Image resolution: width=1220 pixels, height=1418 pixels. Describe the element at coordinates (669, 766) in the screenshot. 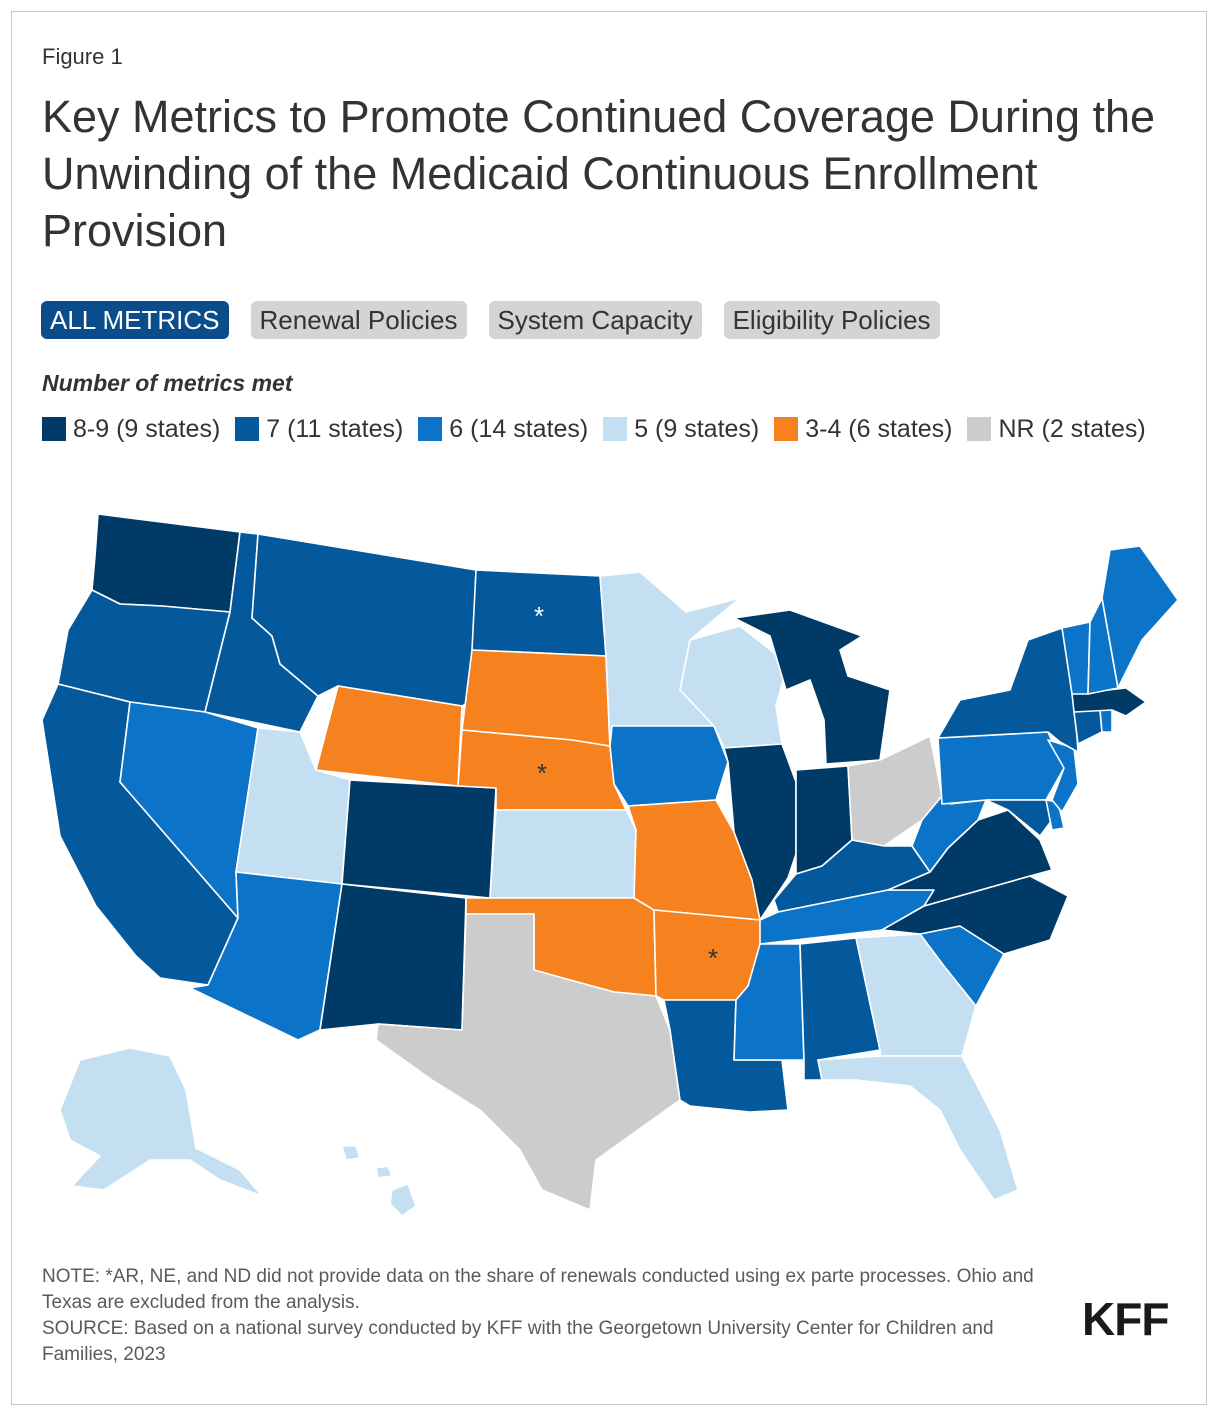

I see `state-ia` at that location.